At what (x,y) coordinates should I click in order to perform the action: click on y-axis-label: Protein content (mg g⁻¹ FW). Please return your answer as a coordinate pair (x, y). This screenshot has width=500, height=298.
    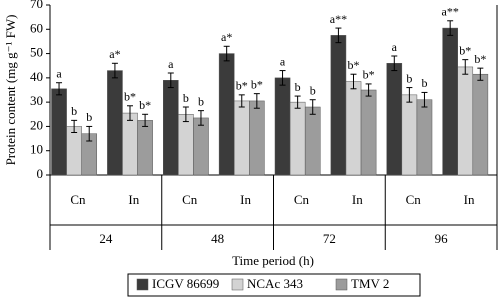
    Looking at the image, I should click on (10, 90).